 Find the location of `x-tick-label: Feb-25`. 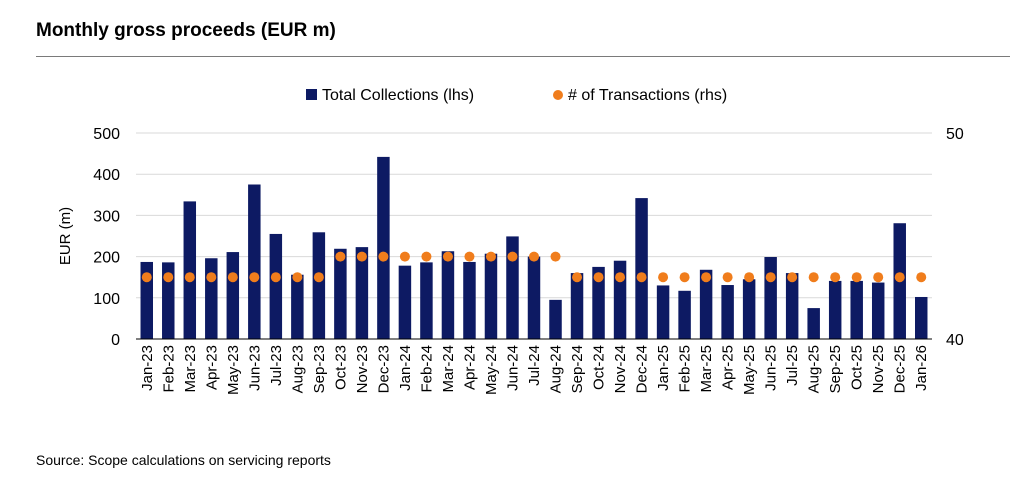

x-tick-label: Feb-25 is located at coordinates (685, 369).